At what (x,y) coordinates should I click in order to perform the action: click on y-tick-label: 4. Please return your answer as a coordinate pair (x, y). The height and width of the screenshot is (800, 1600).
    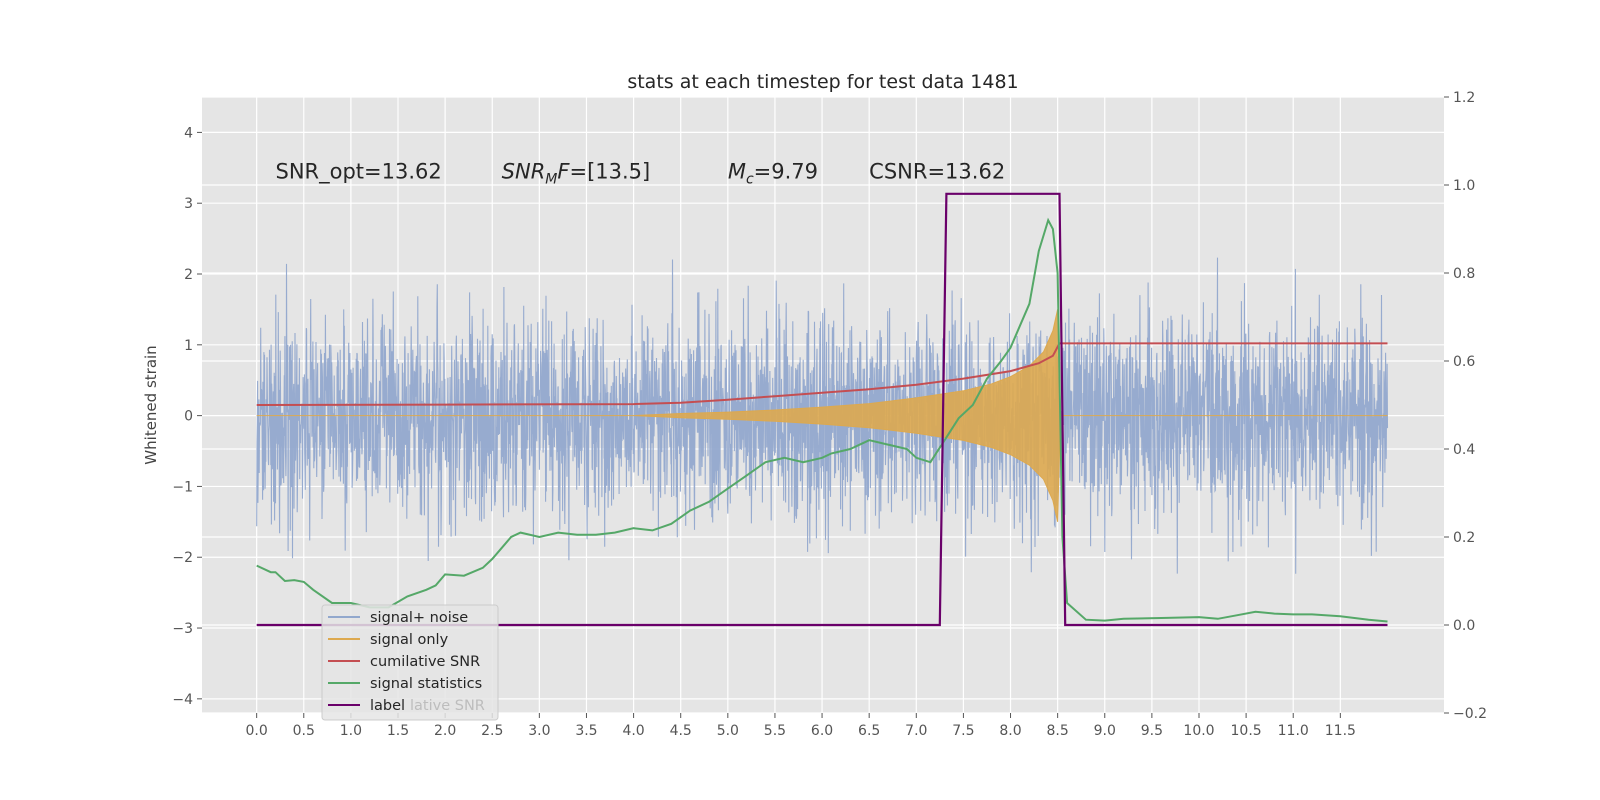
    Looking at the image, I should click on (188, 133).